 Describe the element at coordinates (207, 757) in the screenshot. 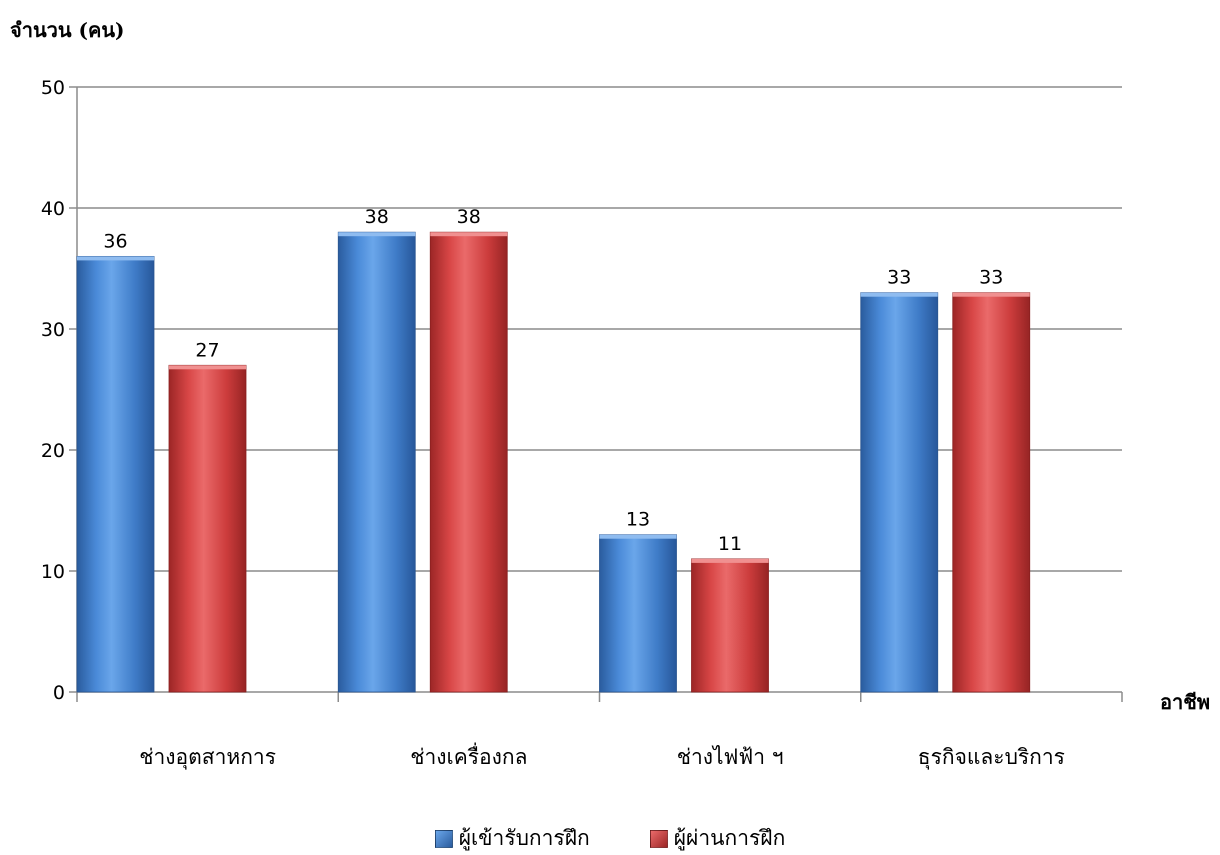

I see `x-tick-label: ช่างอุตสาหการ` at that location.